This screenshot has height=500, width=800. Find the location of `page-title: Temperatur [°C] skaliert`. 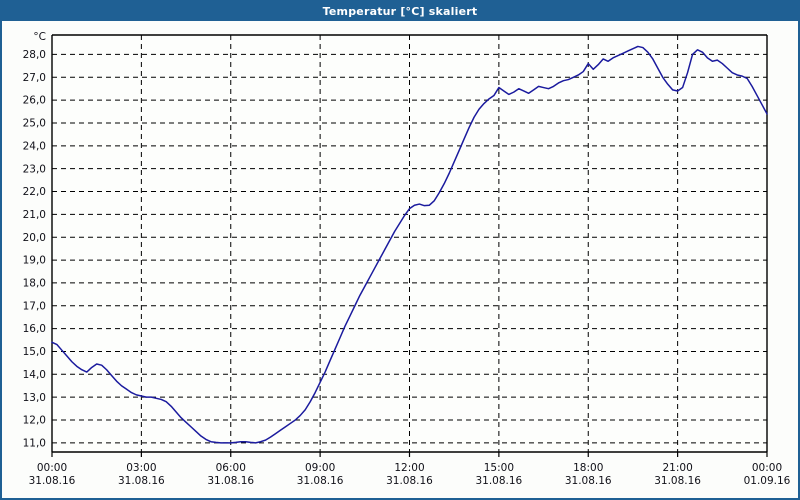

page-title: Temperatur [°C] skaliert is located at coordinates (400, 11).